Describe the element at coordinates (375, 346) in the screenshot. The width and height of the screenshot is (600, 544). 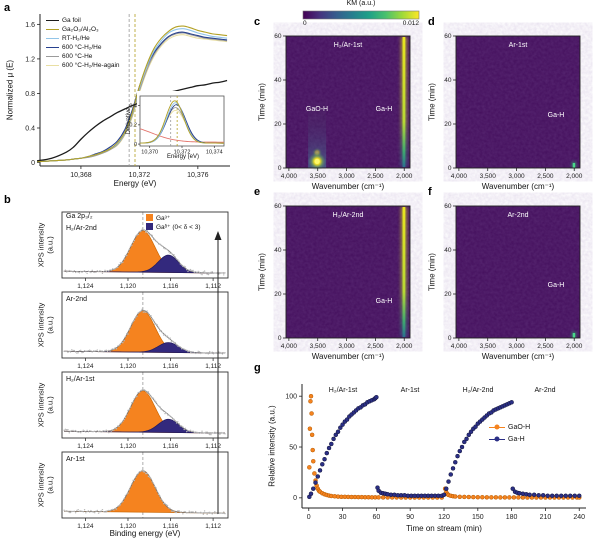
I see `svg-text: 2,500` at that location.